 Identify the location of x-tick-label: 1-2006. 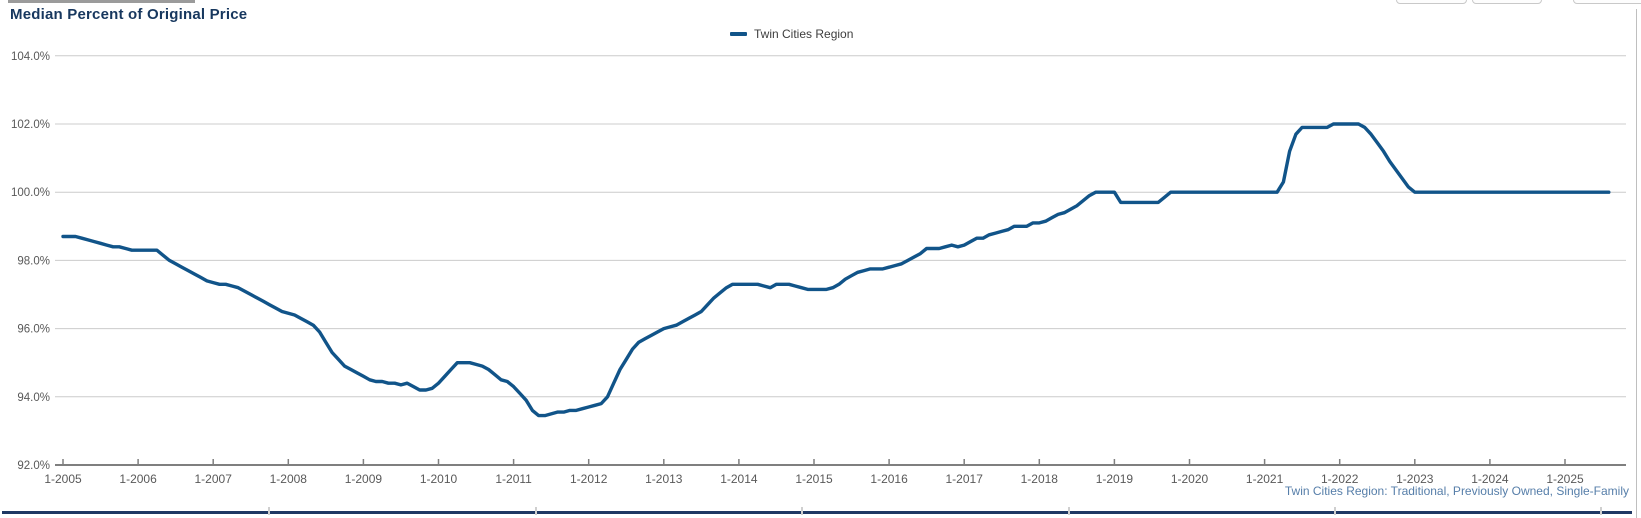
(138, 479).